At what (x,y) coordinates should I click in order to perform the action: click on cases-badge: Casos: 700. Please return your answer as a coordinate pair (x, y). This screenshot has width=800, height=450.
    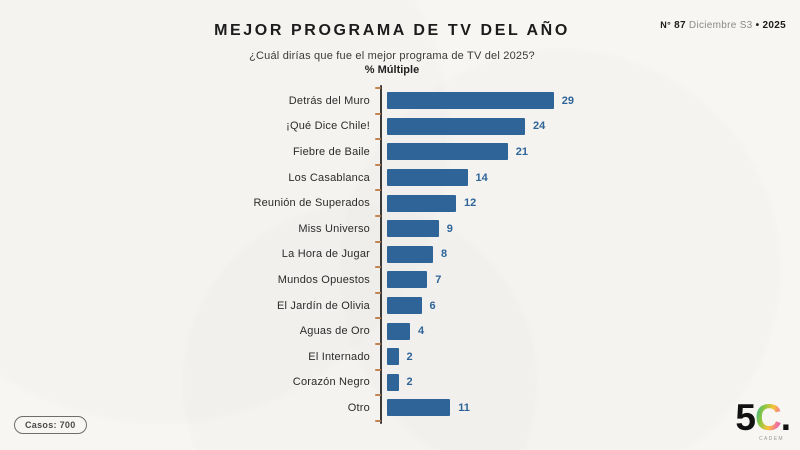
    Looking at the image, I should click on (50, 425).